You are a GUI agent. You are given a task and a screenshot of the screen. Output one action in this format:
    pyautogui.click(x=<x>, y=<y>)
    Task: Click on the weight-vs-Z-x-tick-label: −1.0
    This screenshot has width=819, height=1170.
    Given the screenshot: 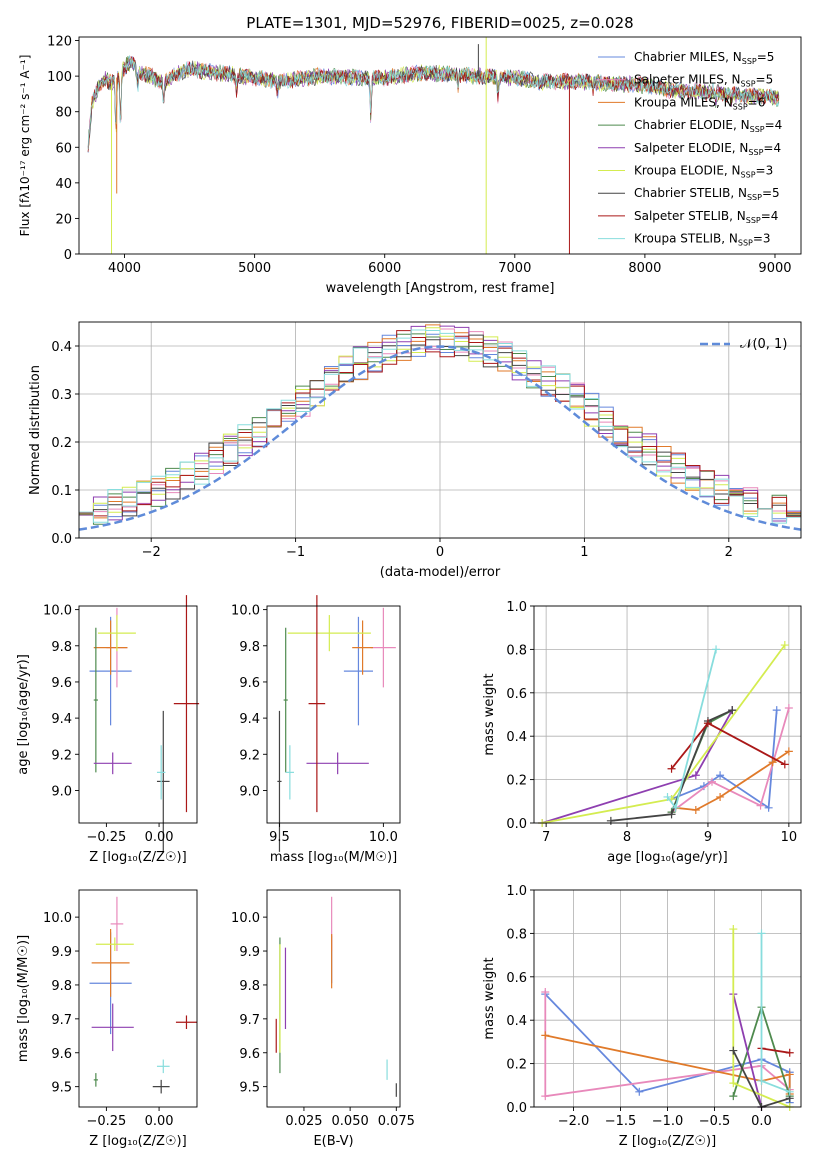 What is the action you would take?
    pyautogui.click(x=668, y=1121)
    